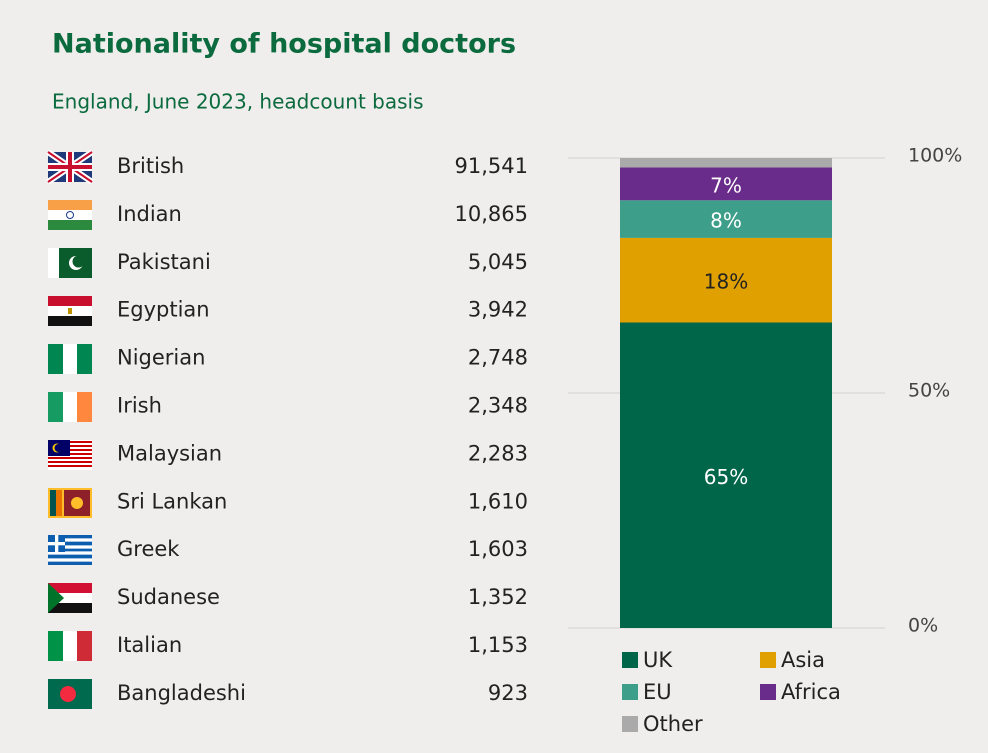 This screenshot has width=988, height=753. I want to click on headcount: 1,352, so click(498, 597).